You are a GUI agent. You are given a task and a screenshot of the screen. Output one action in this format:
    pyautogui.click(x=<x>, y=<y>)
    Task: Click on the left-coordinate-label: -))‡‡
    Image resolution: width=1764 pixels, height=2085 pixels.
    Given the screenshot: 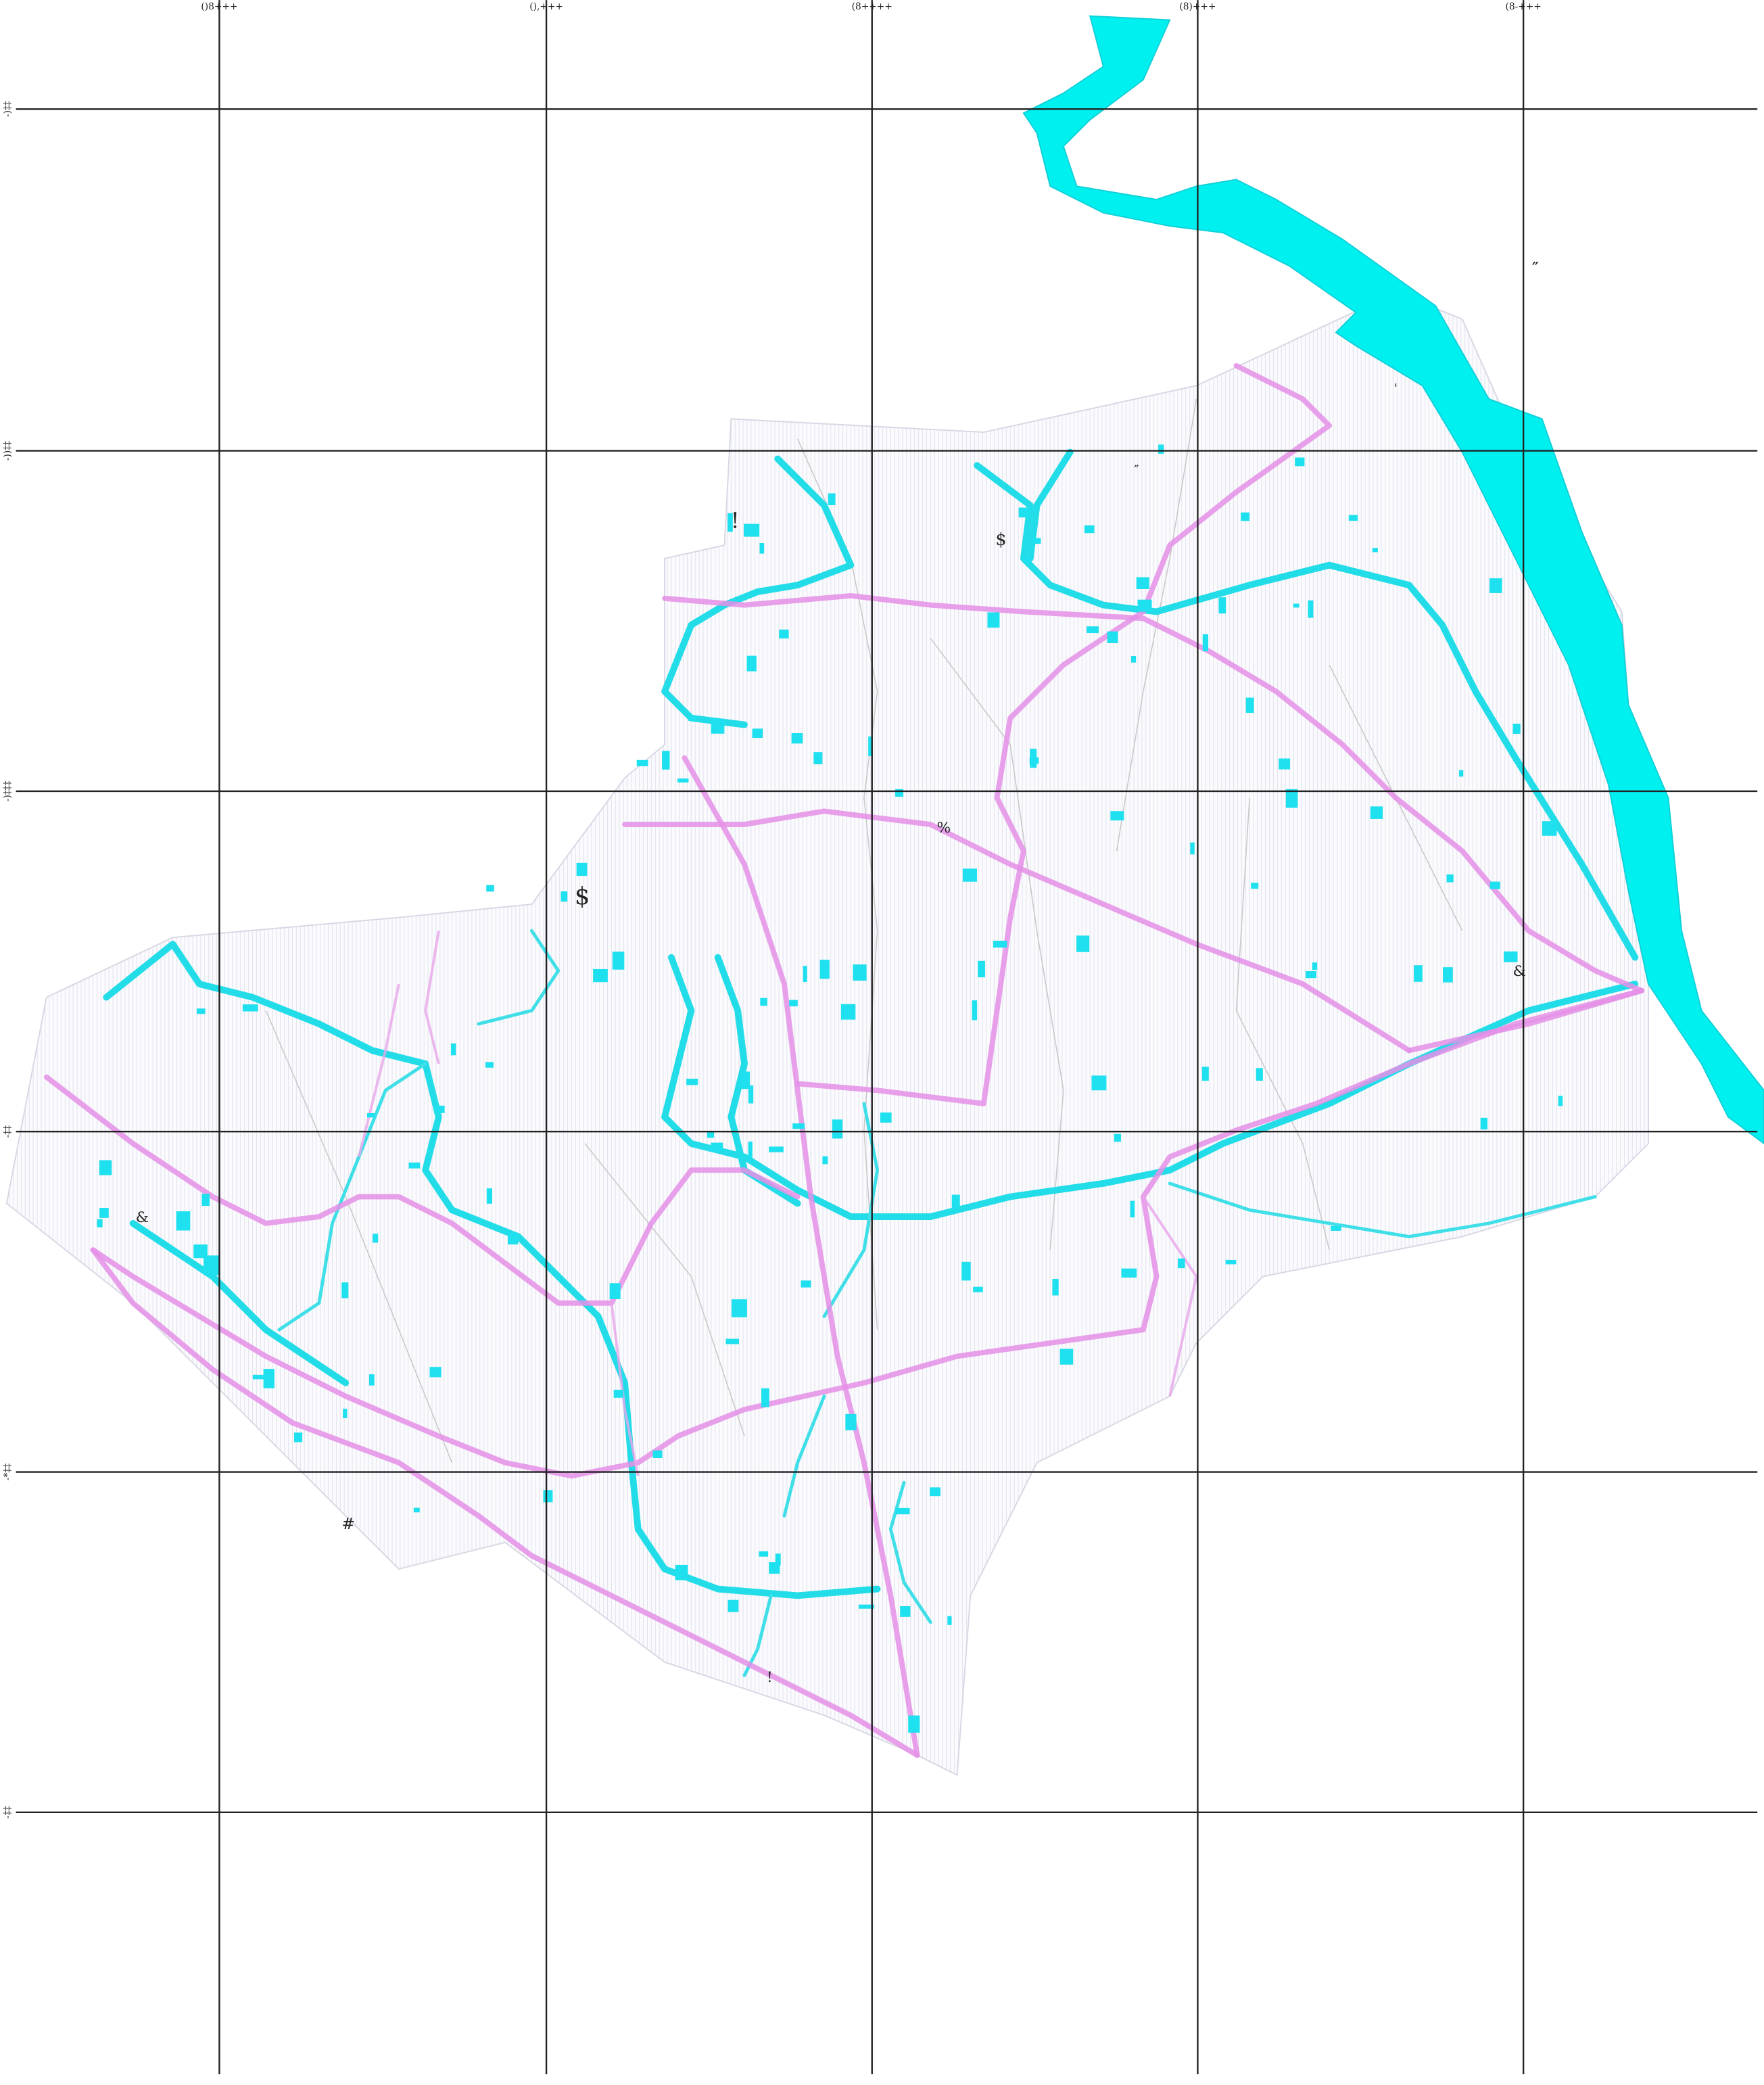 What is the action you would take?
    pyautogui.click(x=8, y=451)
    